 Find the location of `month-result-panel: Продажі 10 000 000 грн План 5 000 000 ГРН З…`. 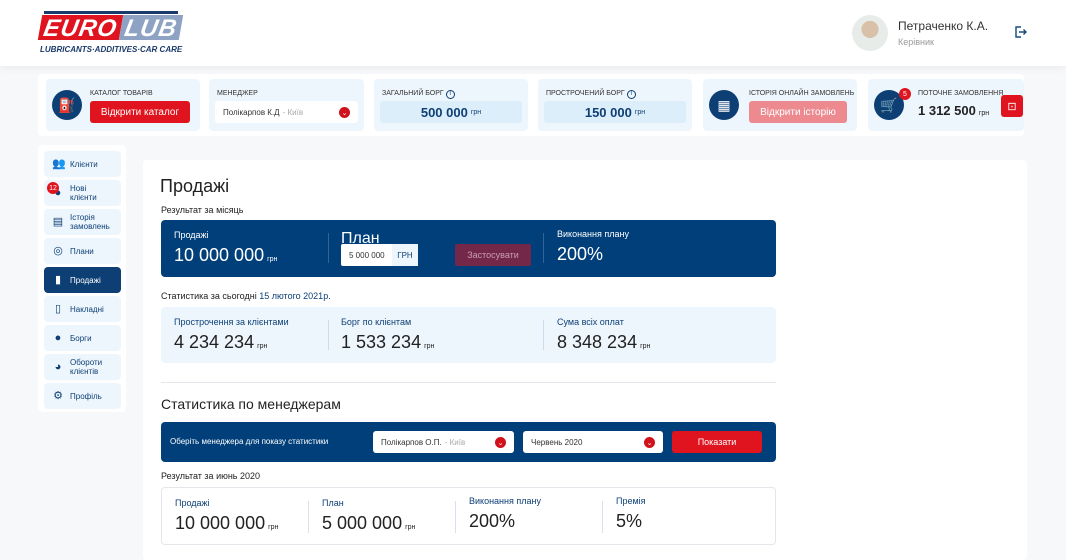

month-result-panel: Продажі 10 000 000 грн План 5 000 000 ГРН З… is located at coordinates (468, 248).